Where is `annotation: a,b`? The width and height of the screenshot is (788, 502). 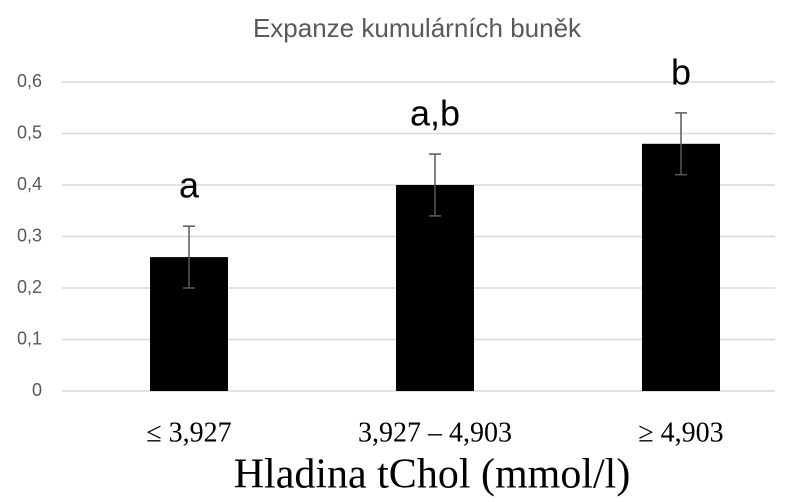
annotation: a,b is located at coordinates (435, 113).